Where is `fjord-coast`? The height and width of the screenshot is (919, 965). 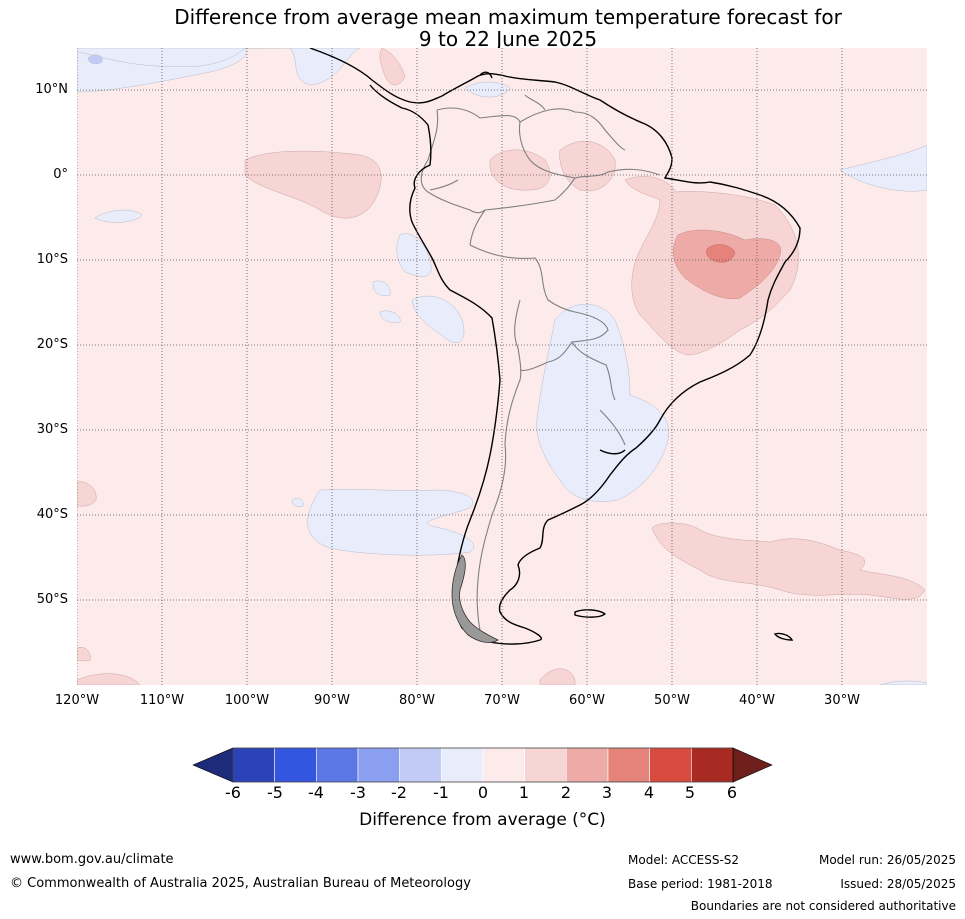 fjord-coast is located at coordinates (475, 598).